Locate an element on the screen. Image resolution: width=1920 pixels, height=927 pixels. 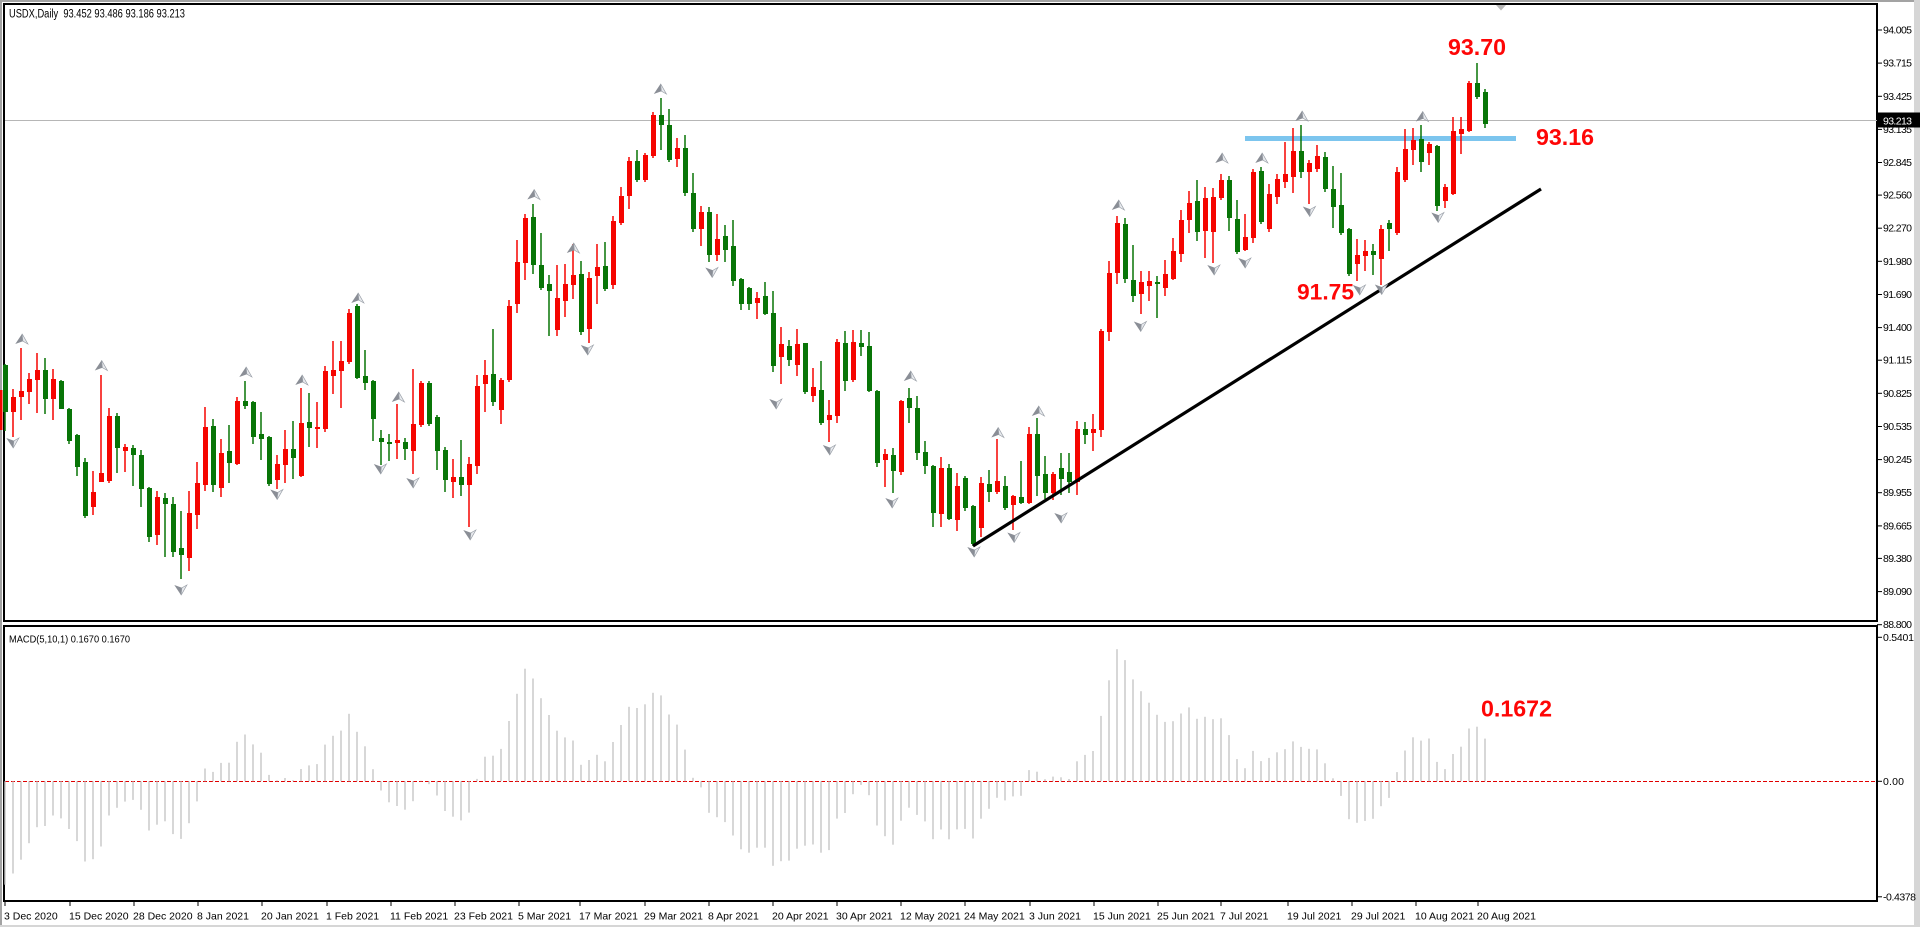
svg-text: 17 Mar 2021 is located at coordinates (608, 917).